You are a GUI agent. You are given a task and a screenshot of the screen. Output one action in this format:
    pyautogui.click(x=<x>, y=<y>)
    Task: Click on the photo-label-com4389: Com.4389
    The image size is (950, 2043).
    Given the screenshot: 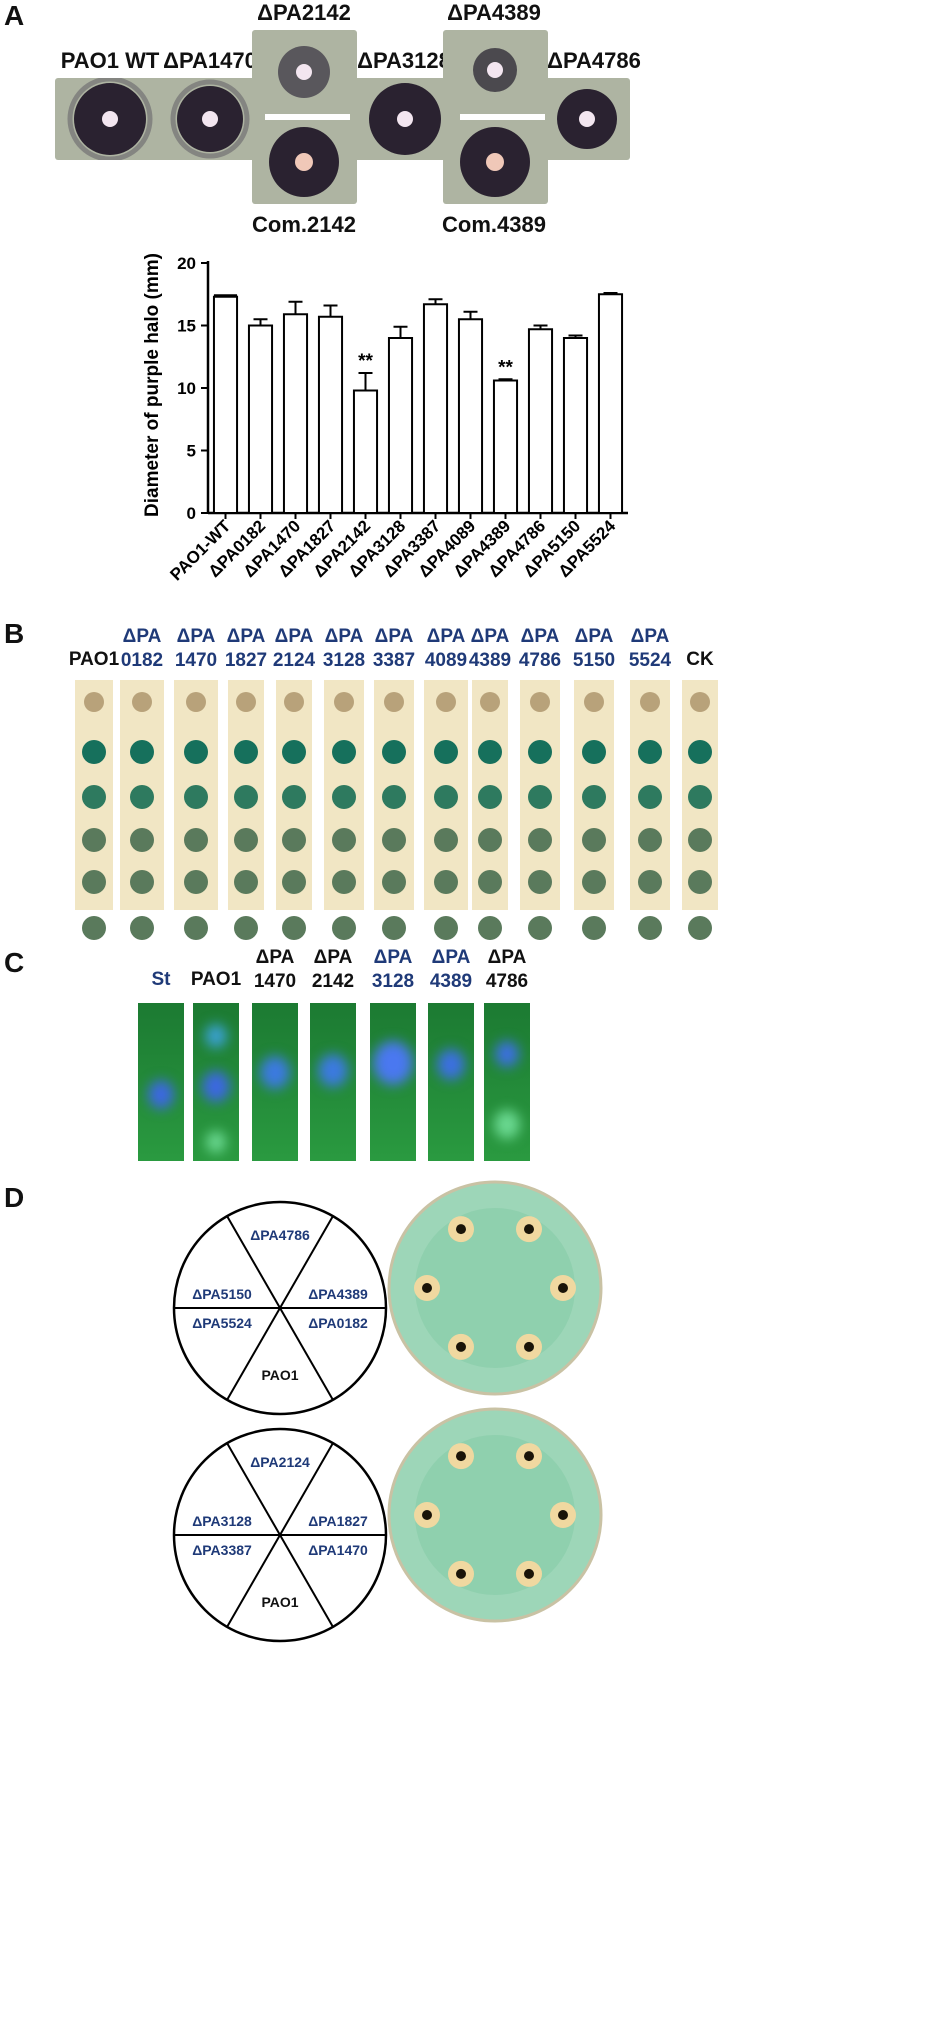 What is the action you would take?
    pyautogui.click(x=494, y=224)
    